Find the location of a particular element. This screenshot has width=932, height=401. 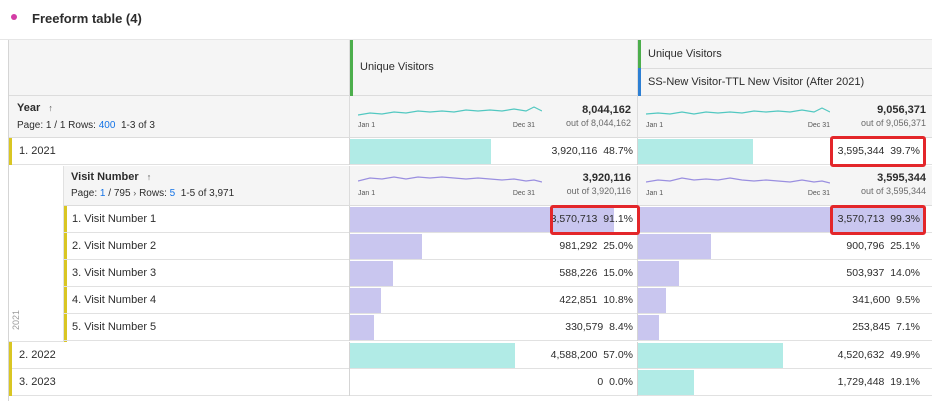

table-row-2021: 1. 2021 3,920,116 48.7% 3,595,344 39.7% is located at coordinates (470, 151).